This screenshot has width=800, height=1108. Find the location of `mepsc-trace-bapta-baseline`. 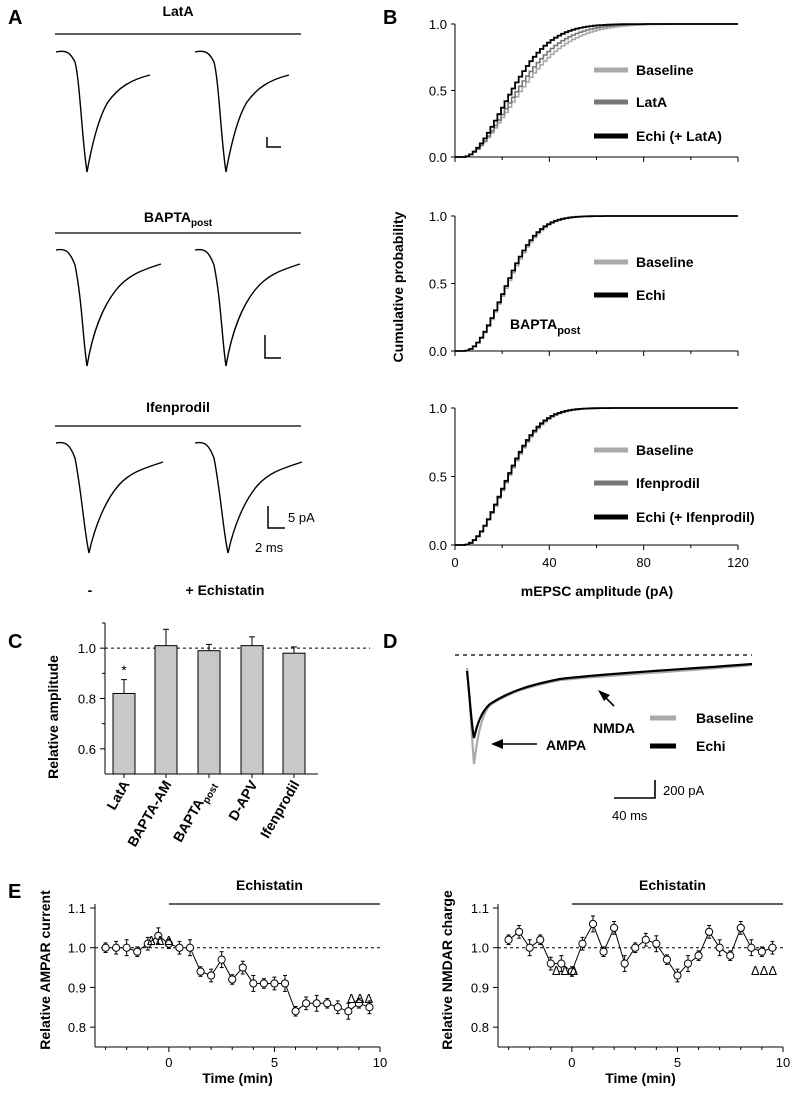

mepsc-trace-bapta-baseline is located at coordinates (108, 307).